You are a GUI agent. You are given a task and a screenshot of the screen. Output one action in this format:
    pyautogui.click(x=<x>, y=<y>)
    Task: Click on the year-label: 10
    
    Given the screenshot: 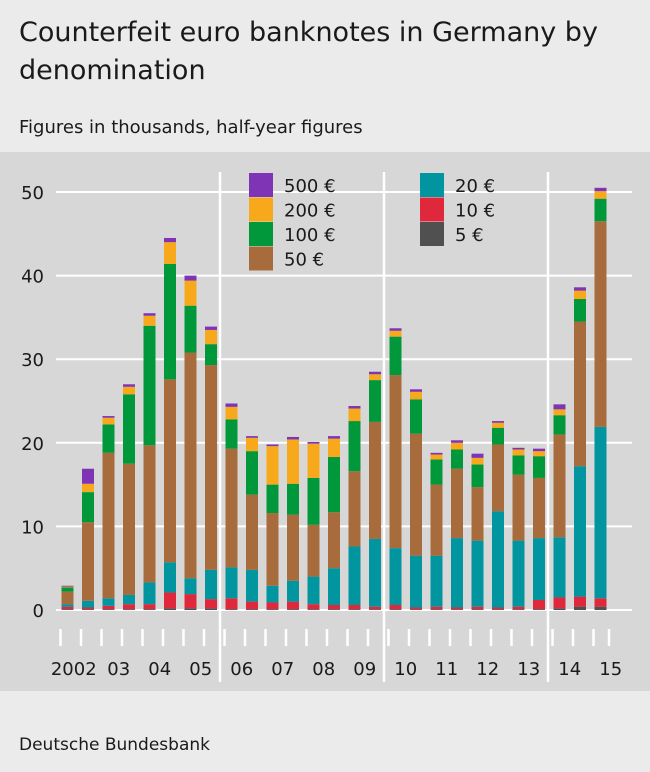 What is the action you would take?
    pyautogui.click(x=405, y=669)
    